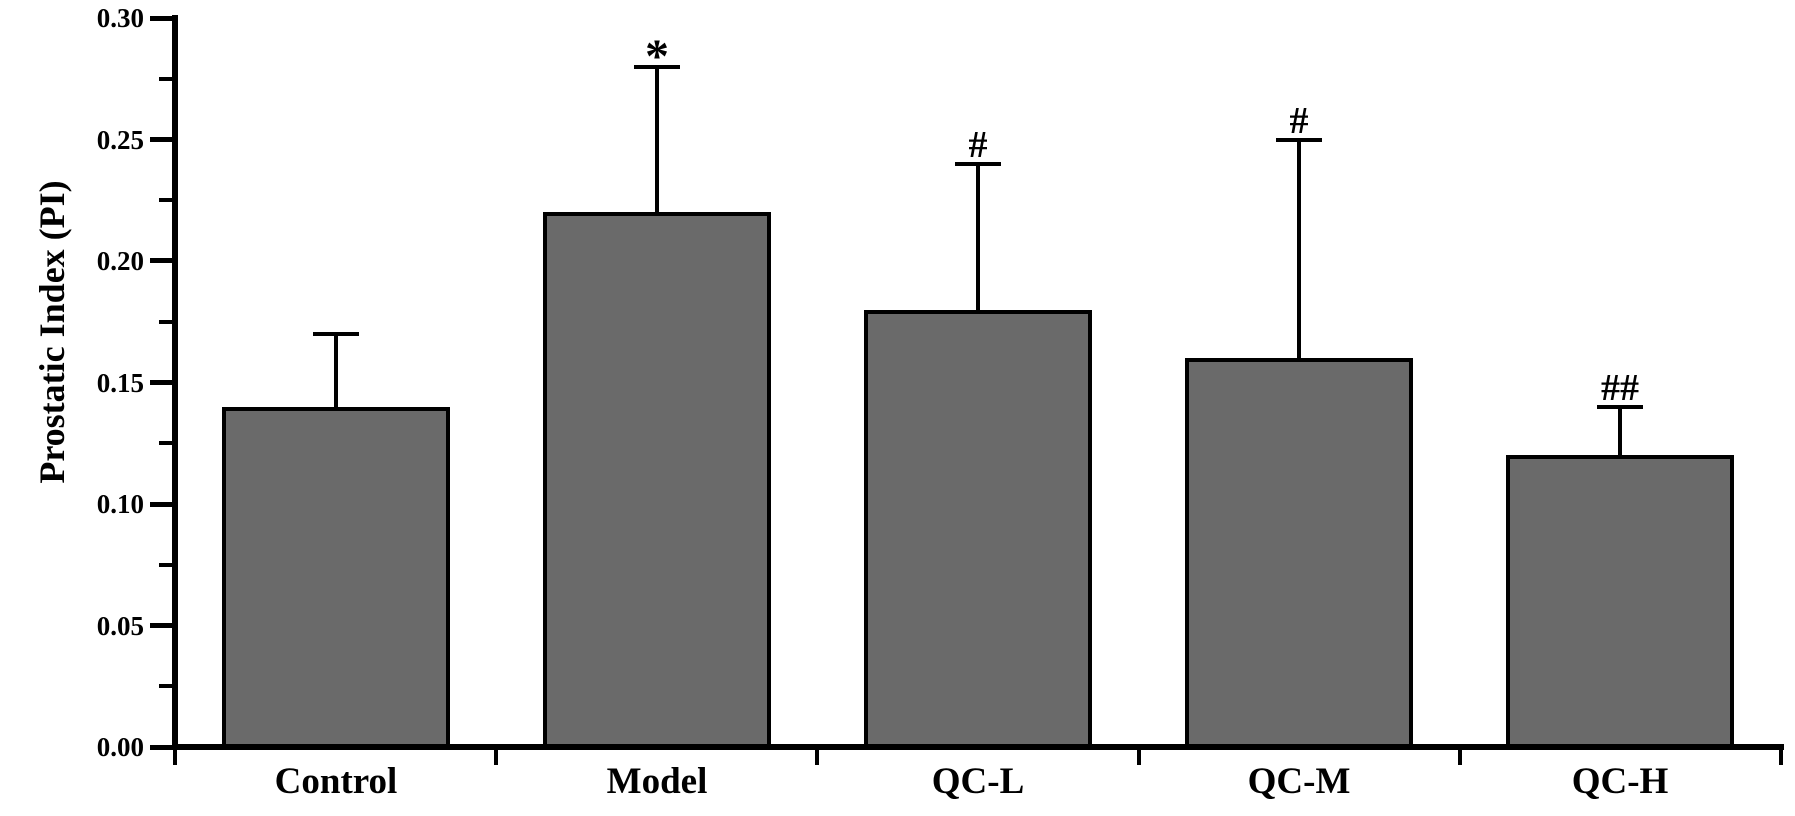 The image size is (1795, 816). Describe the element at coordinates (1299, 781) in the screenshot. I see `x-tick-label-qc-m: QC-M` at that location.